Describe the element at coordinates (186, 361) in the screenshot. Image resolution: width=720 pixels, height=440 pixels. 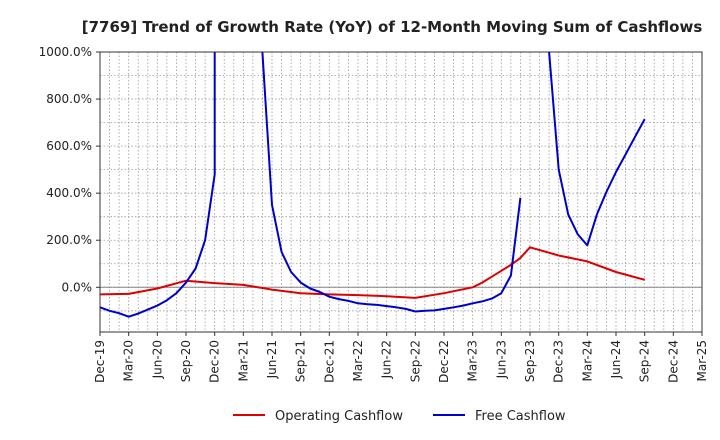
I see `x-tick-label: Sep-20` at that location.